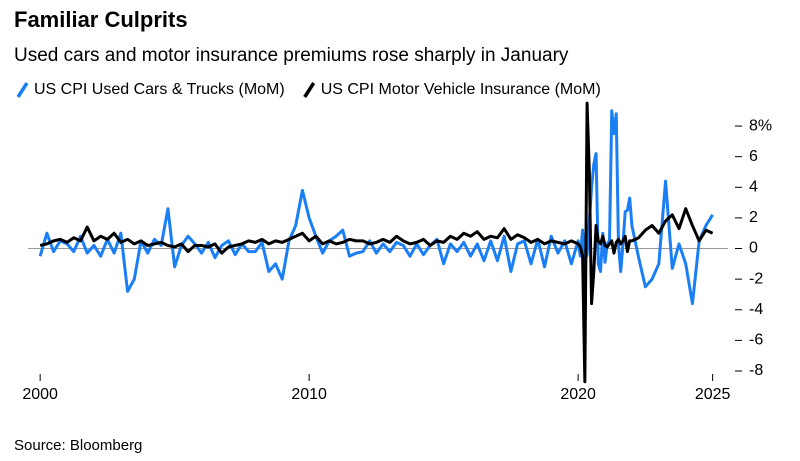 The width and height of the screenshot is (800, 461). Describe the element at coordinates (753, 248) in the screenshot. I see `y-tick-label: 0` at that location.